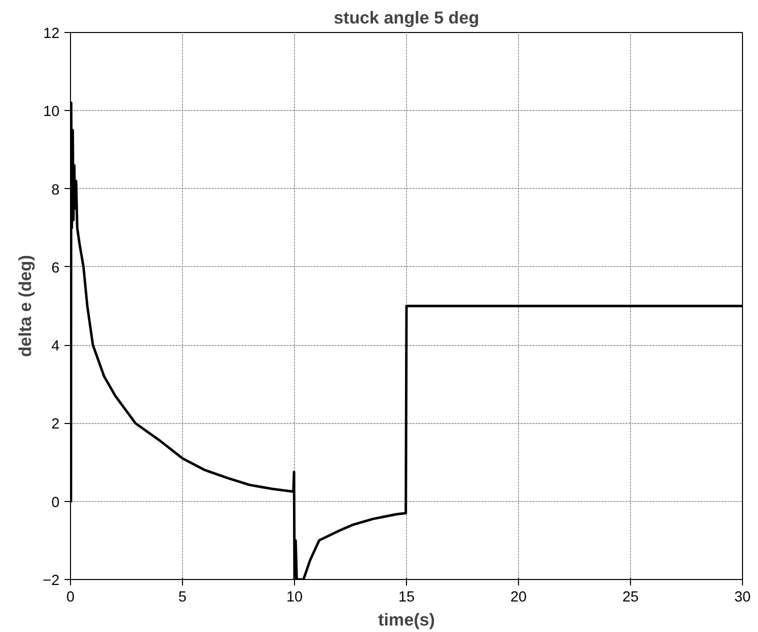 This screenshot has width=758, height=632. I want to click on x-tick-label: 15, so click(406, 598).